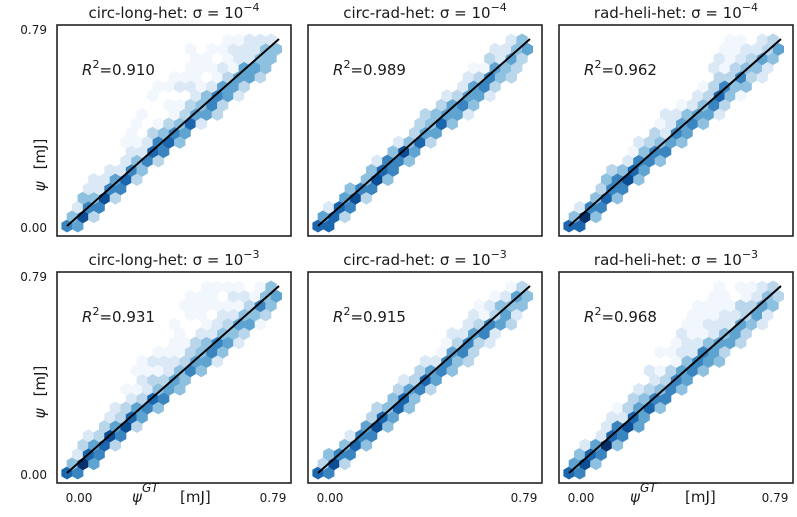  What do you see at coordinates (173, 258) in the screenshot?
I see `panel-title: circ-long-het: σ = 10−3` at bounding box center [173, 258].